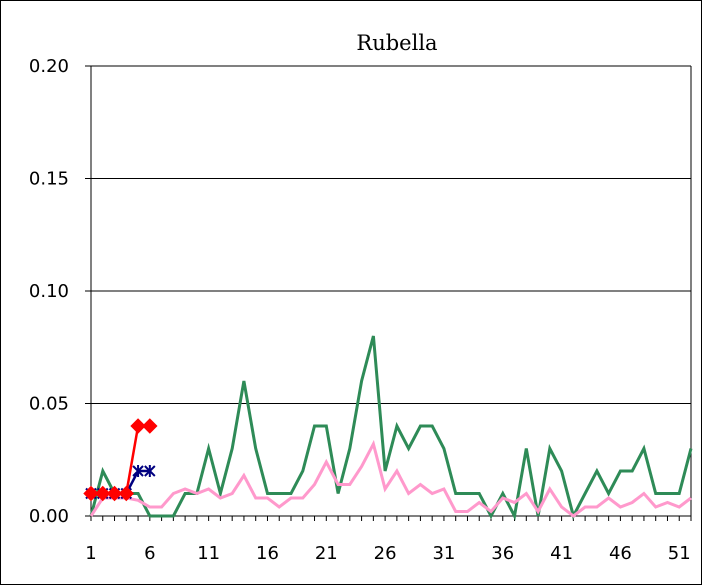 This screenshot has height=585, width=702. I want to click on x-tick-label: 16, so click(267, 553).